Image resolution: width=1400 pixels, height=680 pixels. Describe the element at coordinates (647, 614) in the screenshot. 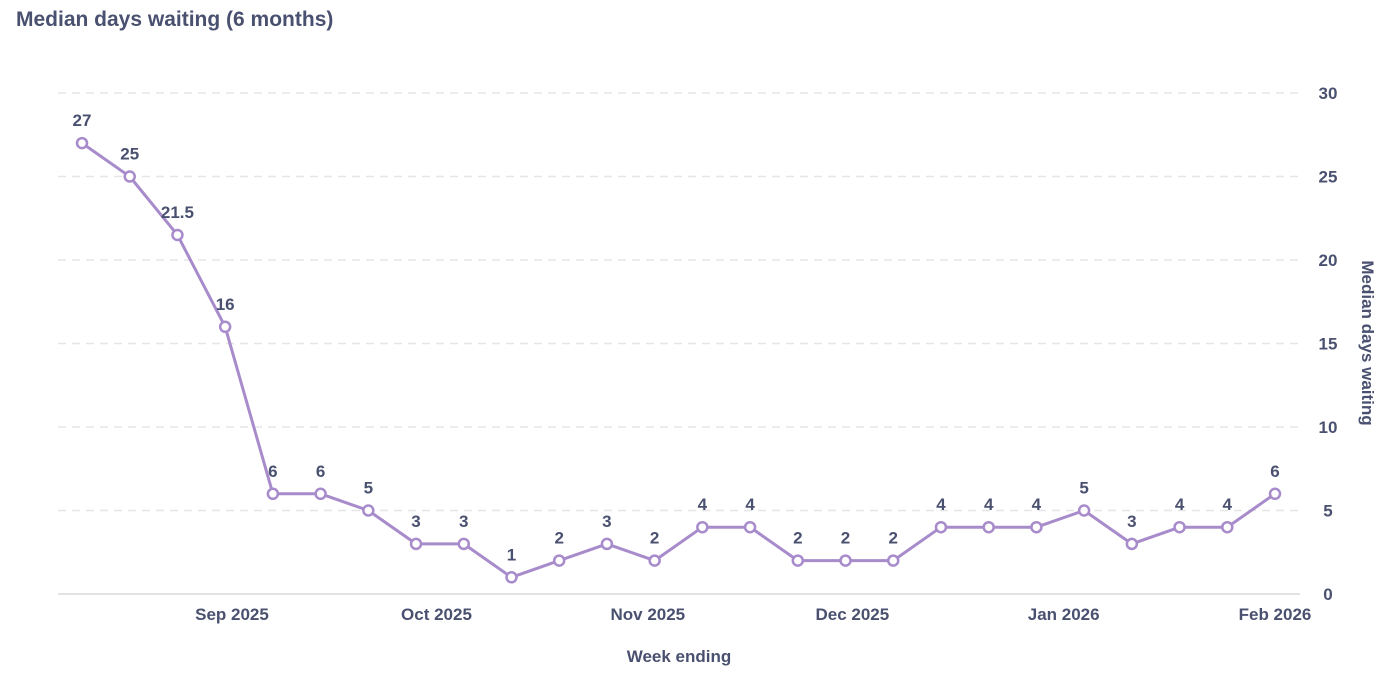

I see `x-tick-label: Nov 2025` at that location.